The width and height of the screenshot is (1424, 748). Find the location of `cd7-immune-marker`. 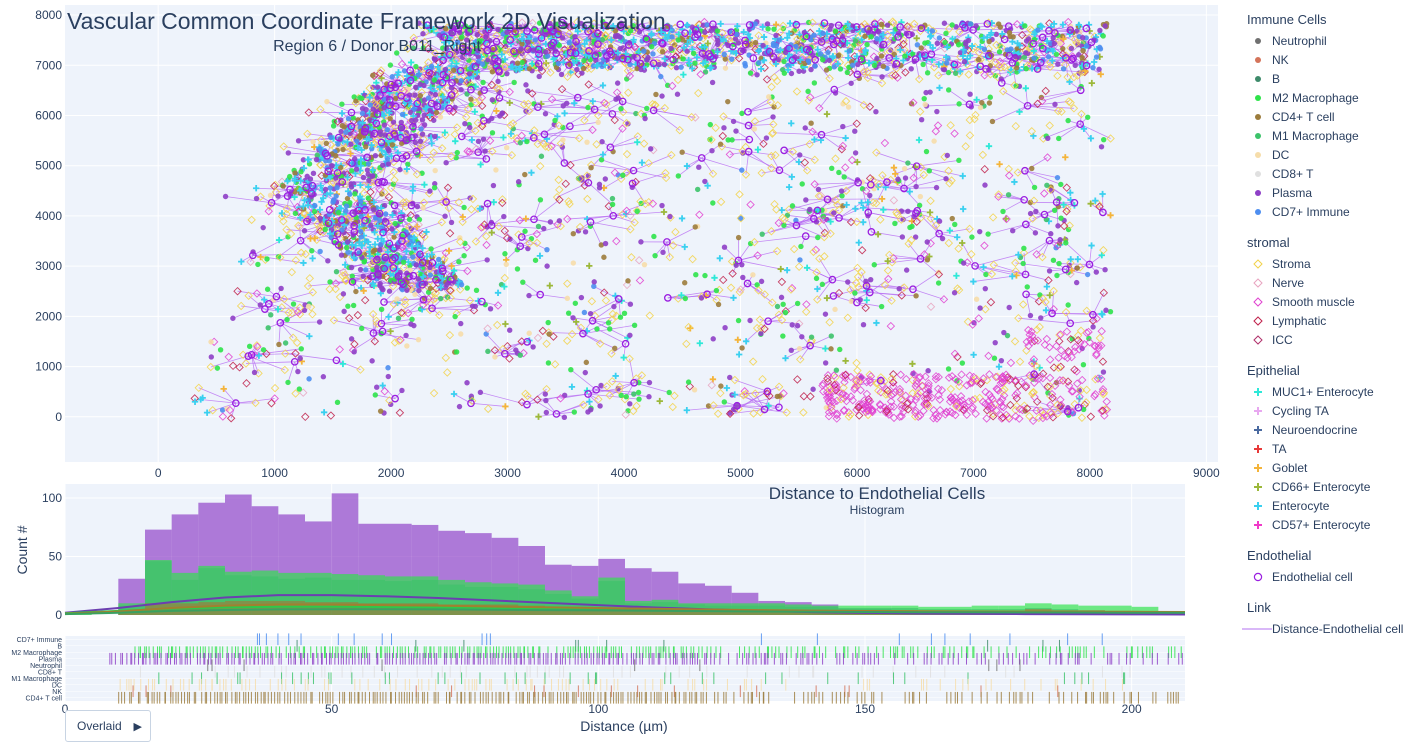

cd7-immune-marker is located at coordinates (309, 379).